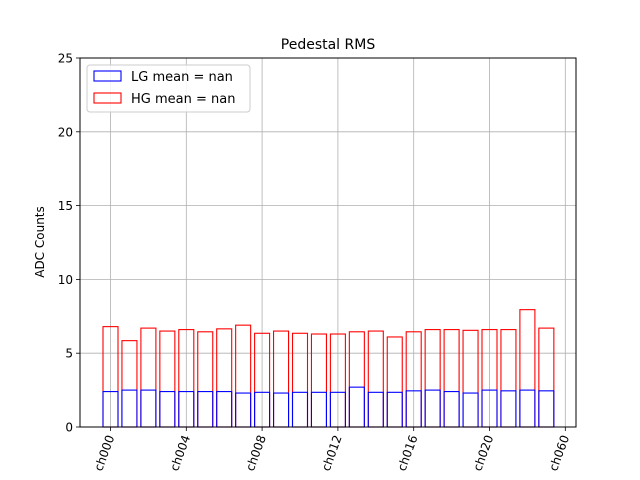 The height and width of the screenshot is (480, 640). Describe the element at coordinates (183, 99) in the screenshot. I see `legend-label: HG mean = nan` at that location.